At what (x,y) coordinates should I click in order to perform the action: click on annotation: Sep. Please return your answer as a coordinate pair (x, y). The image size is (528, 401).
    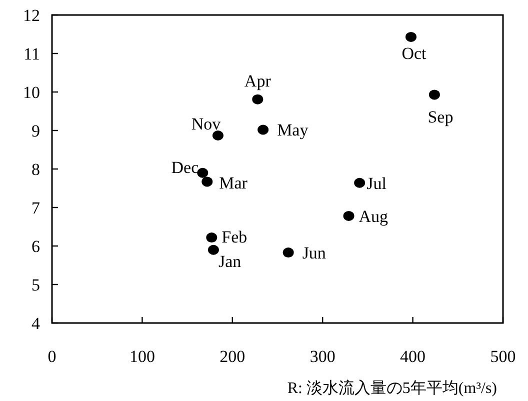
    Looking at the image, I should click on (441, 117).